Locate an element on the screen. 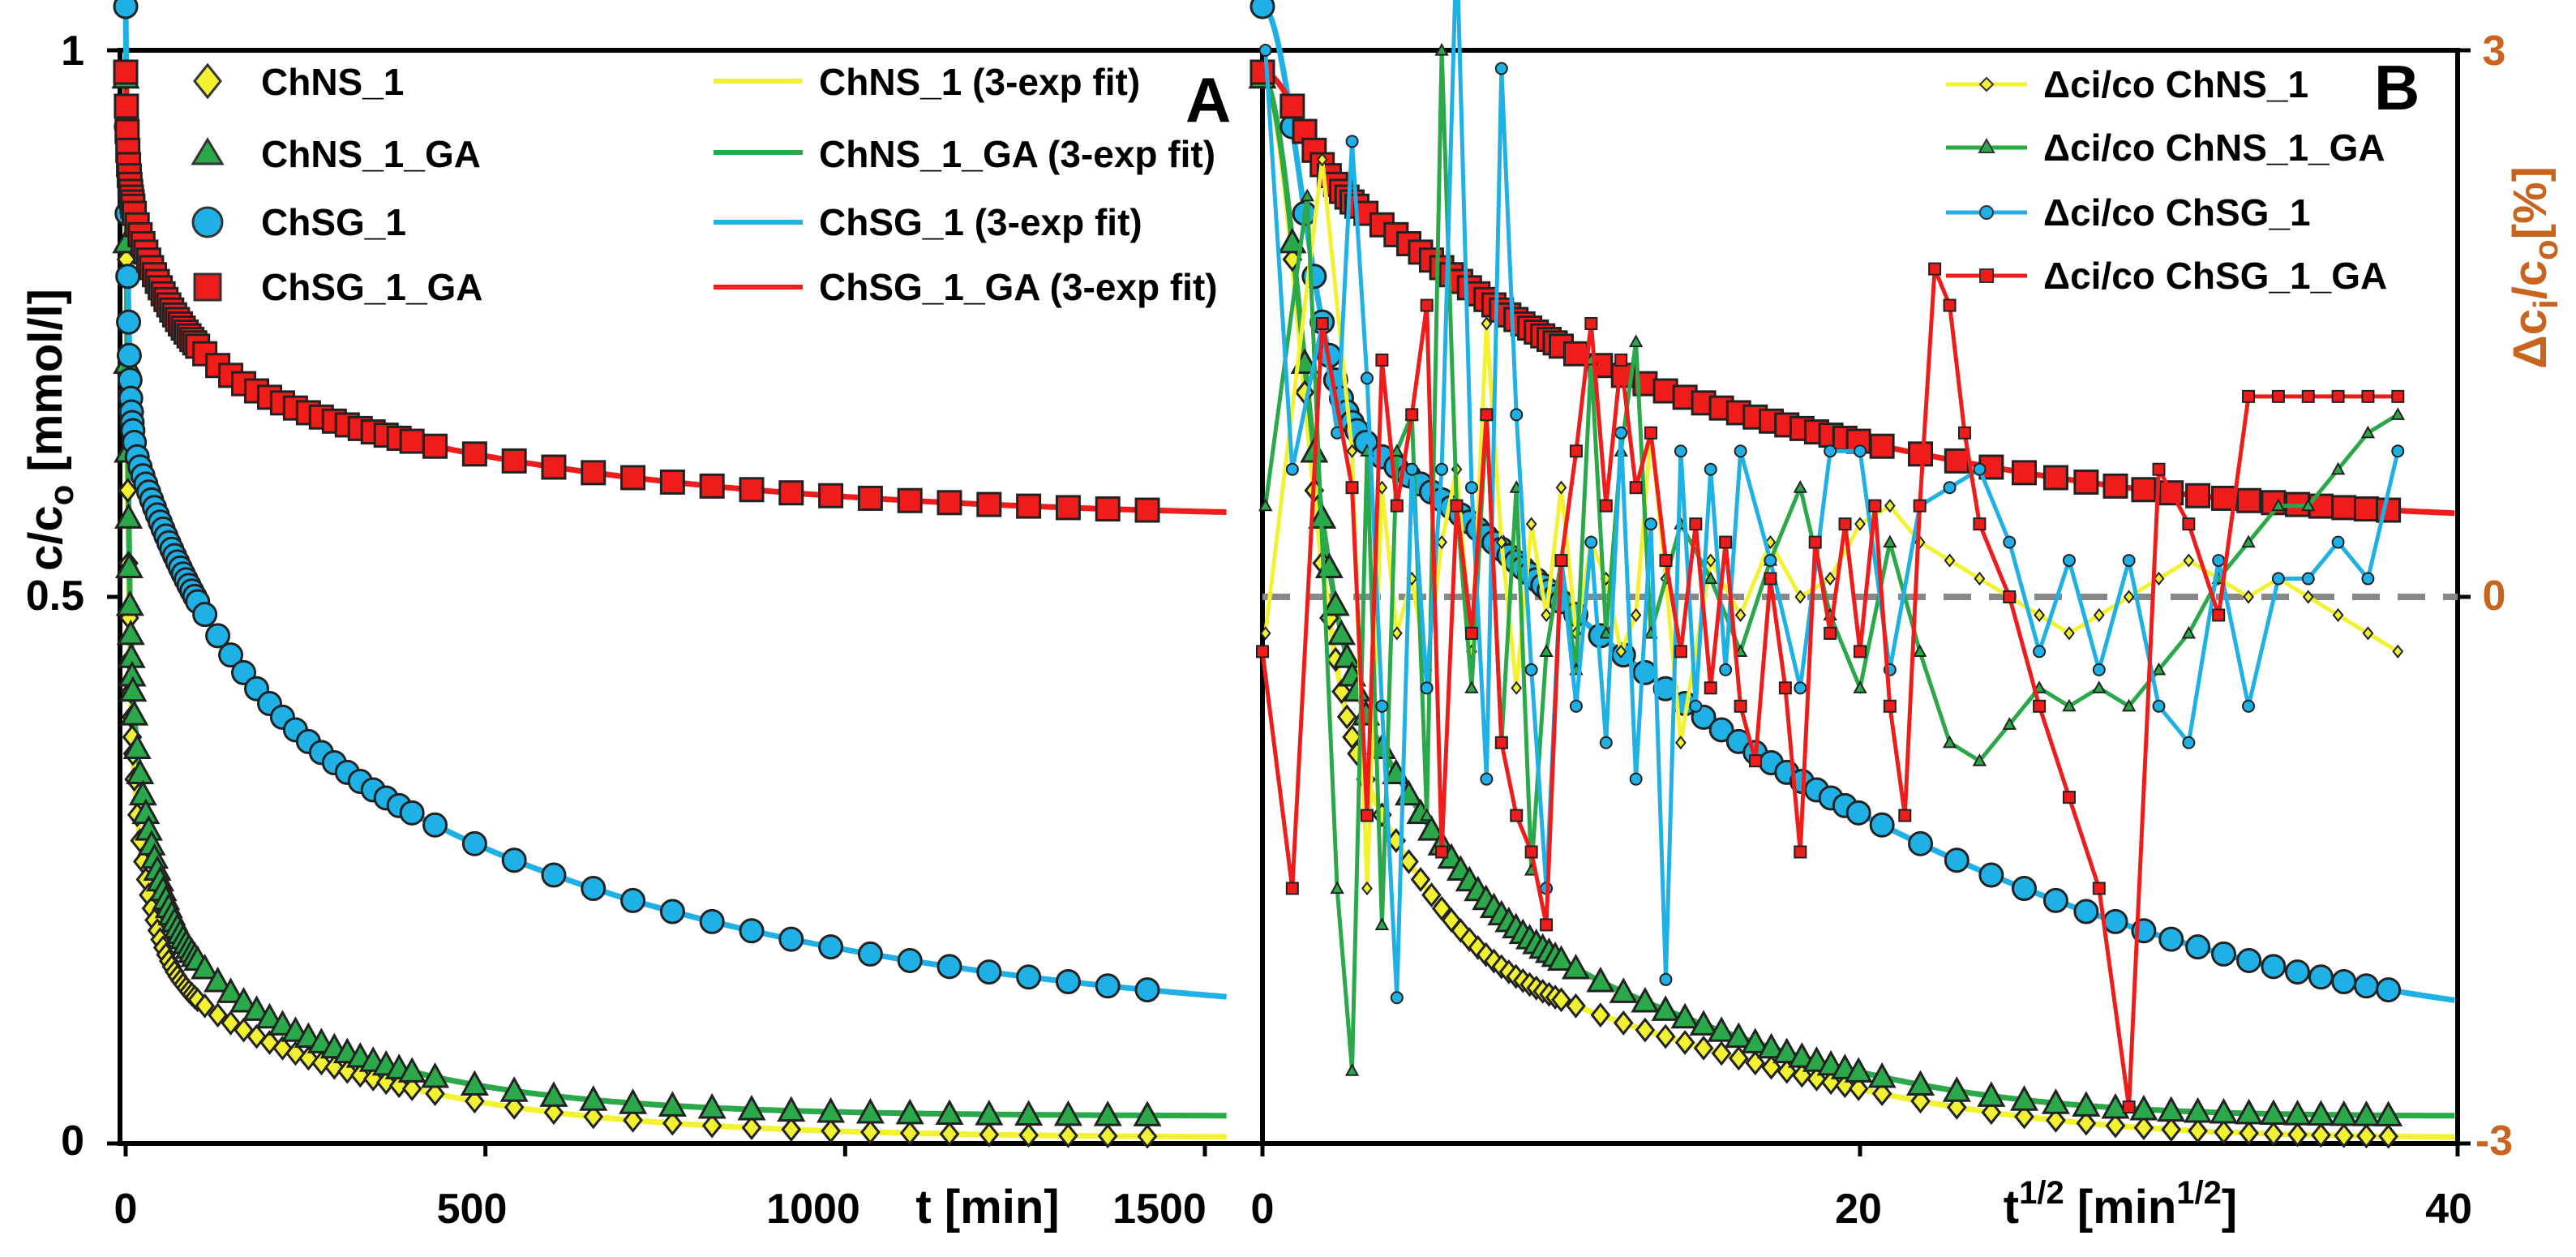 The width and height of the screenshot is (2576, 1257). circle-marker-icon is located at coordinates (1986, 212).